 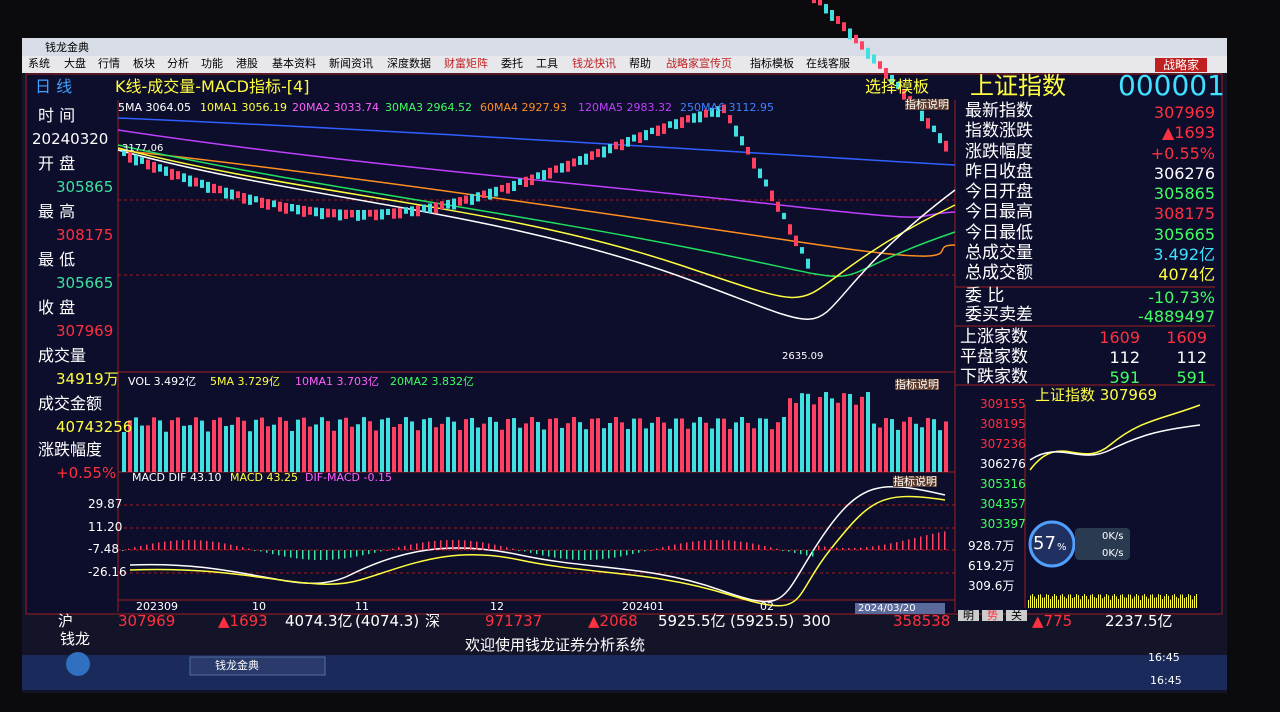 I want to click on indicator-note: 指标说明, so click(x=917, y=384).